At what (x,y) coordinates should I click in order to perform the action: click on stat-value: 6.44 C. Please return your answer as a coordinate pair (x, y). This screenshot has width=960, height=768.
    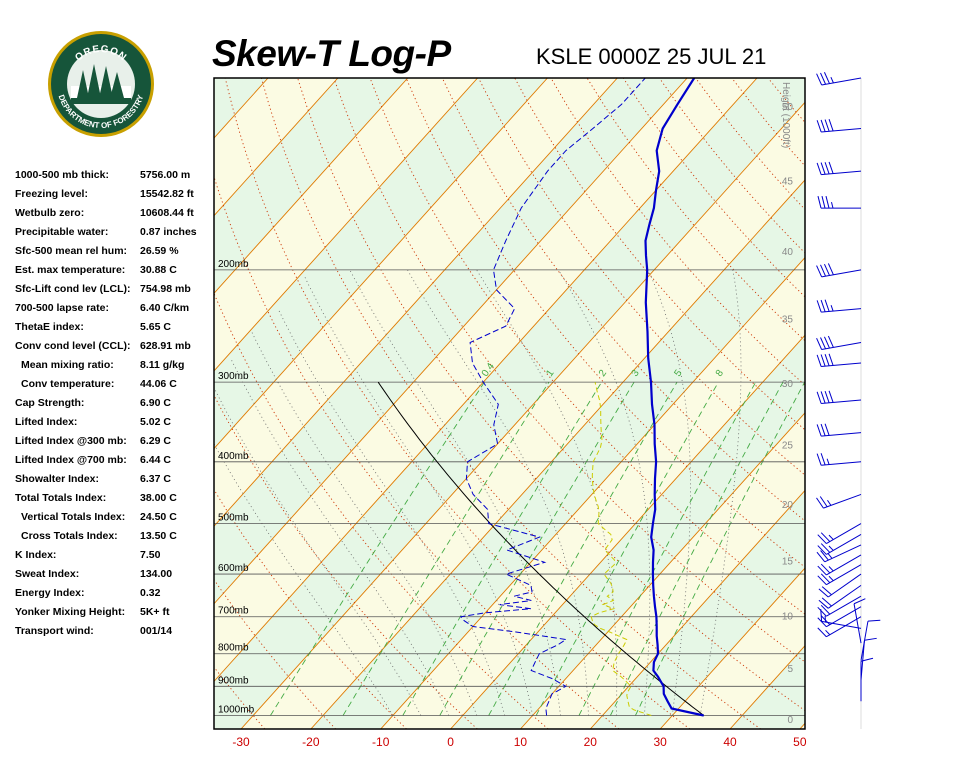
    Looking at the image, I should click on (155, 460).